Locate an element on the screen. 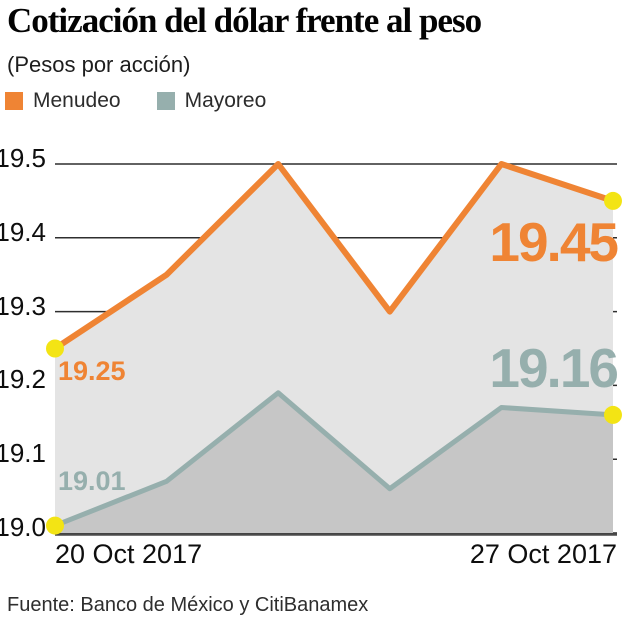  chart-subtitle: (Pesos por acción) is located at coordinates (99, 64).